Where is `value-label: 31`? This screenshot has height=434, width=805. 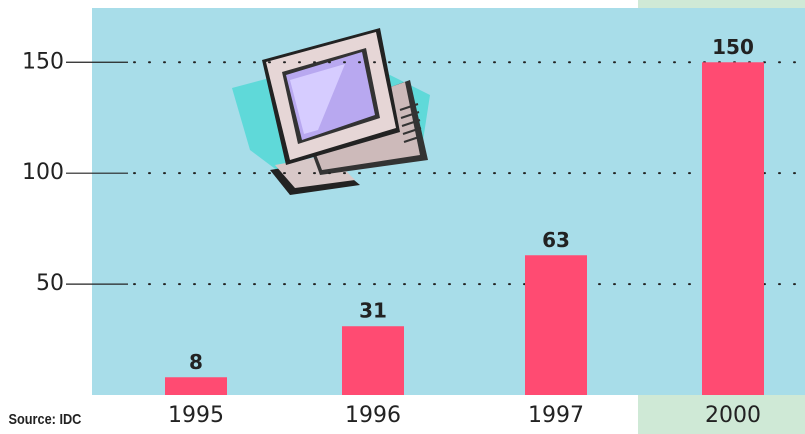
value-label: 31 is located at coordinates (373, 311).